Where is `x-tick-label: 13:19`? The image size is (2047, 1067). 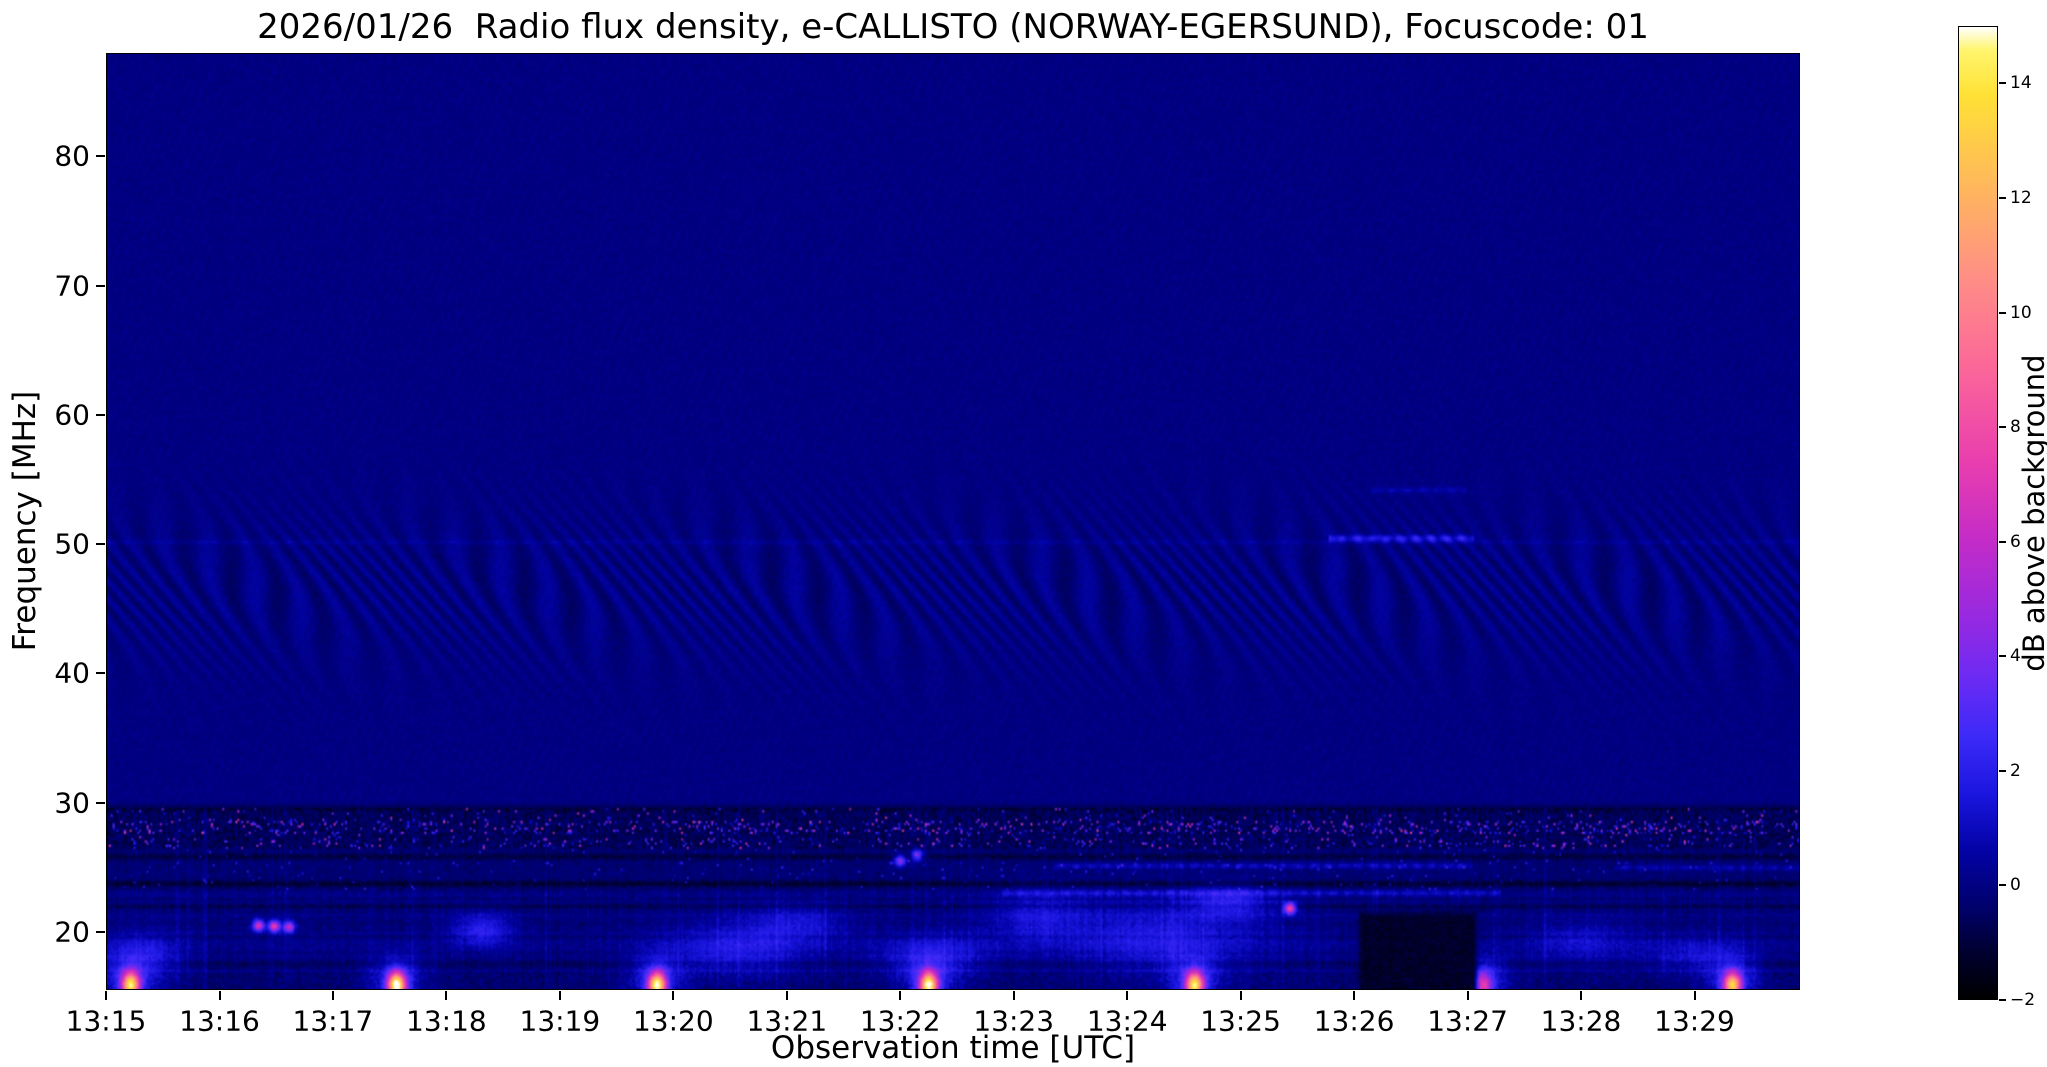
x-tick-label: 13:19 is located at coordinates (560, 1021).